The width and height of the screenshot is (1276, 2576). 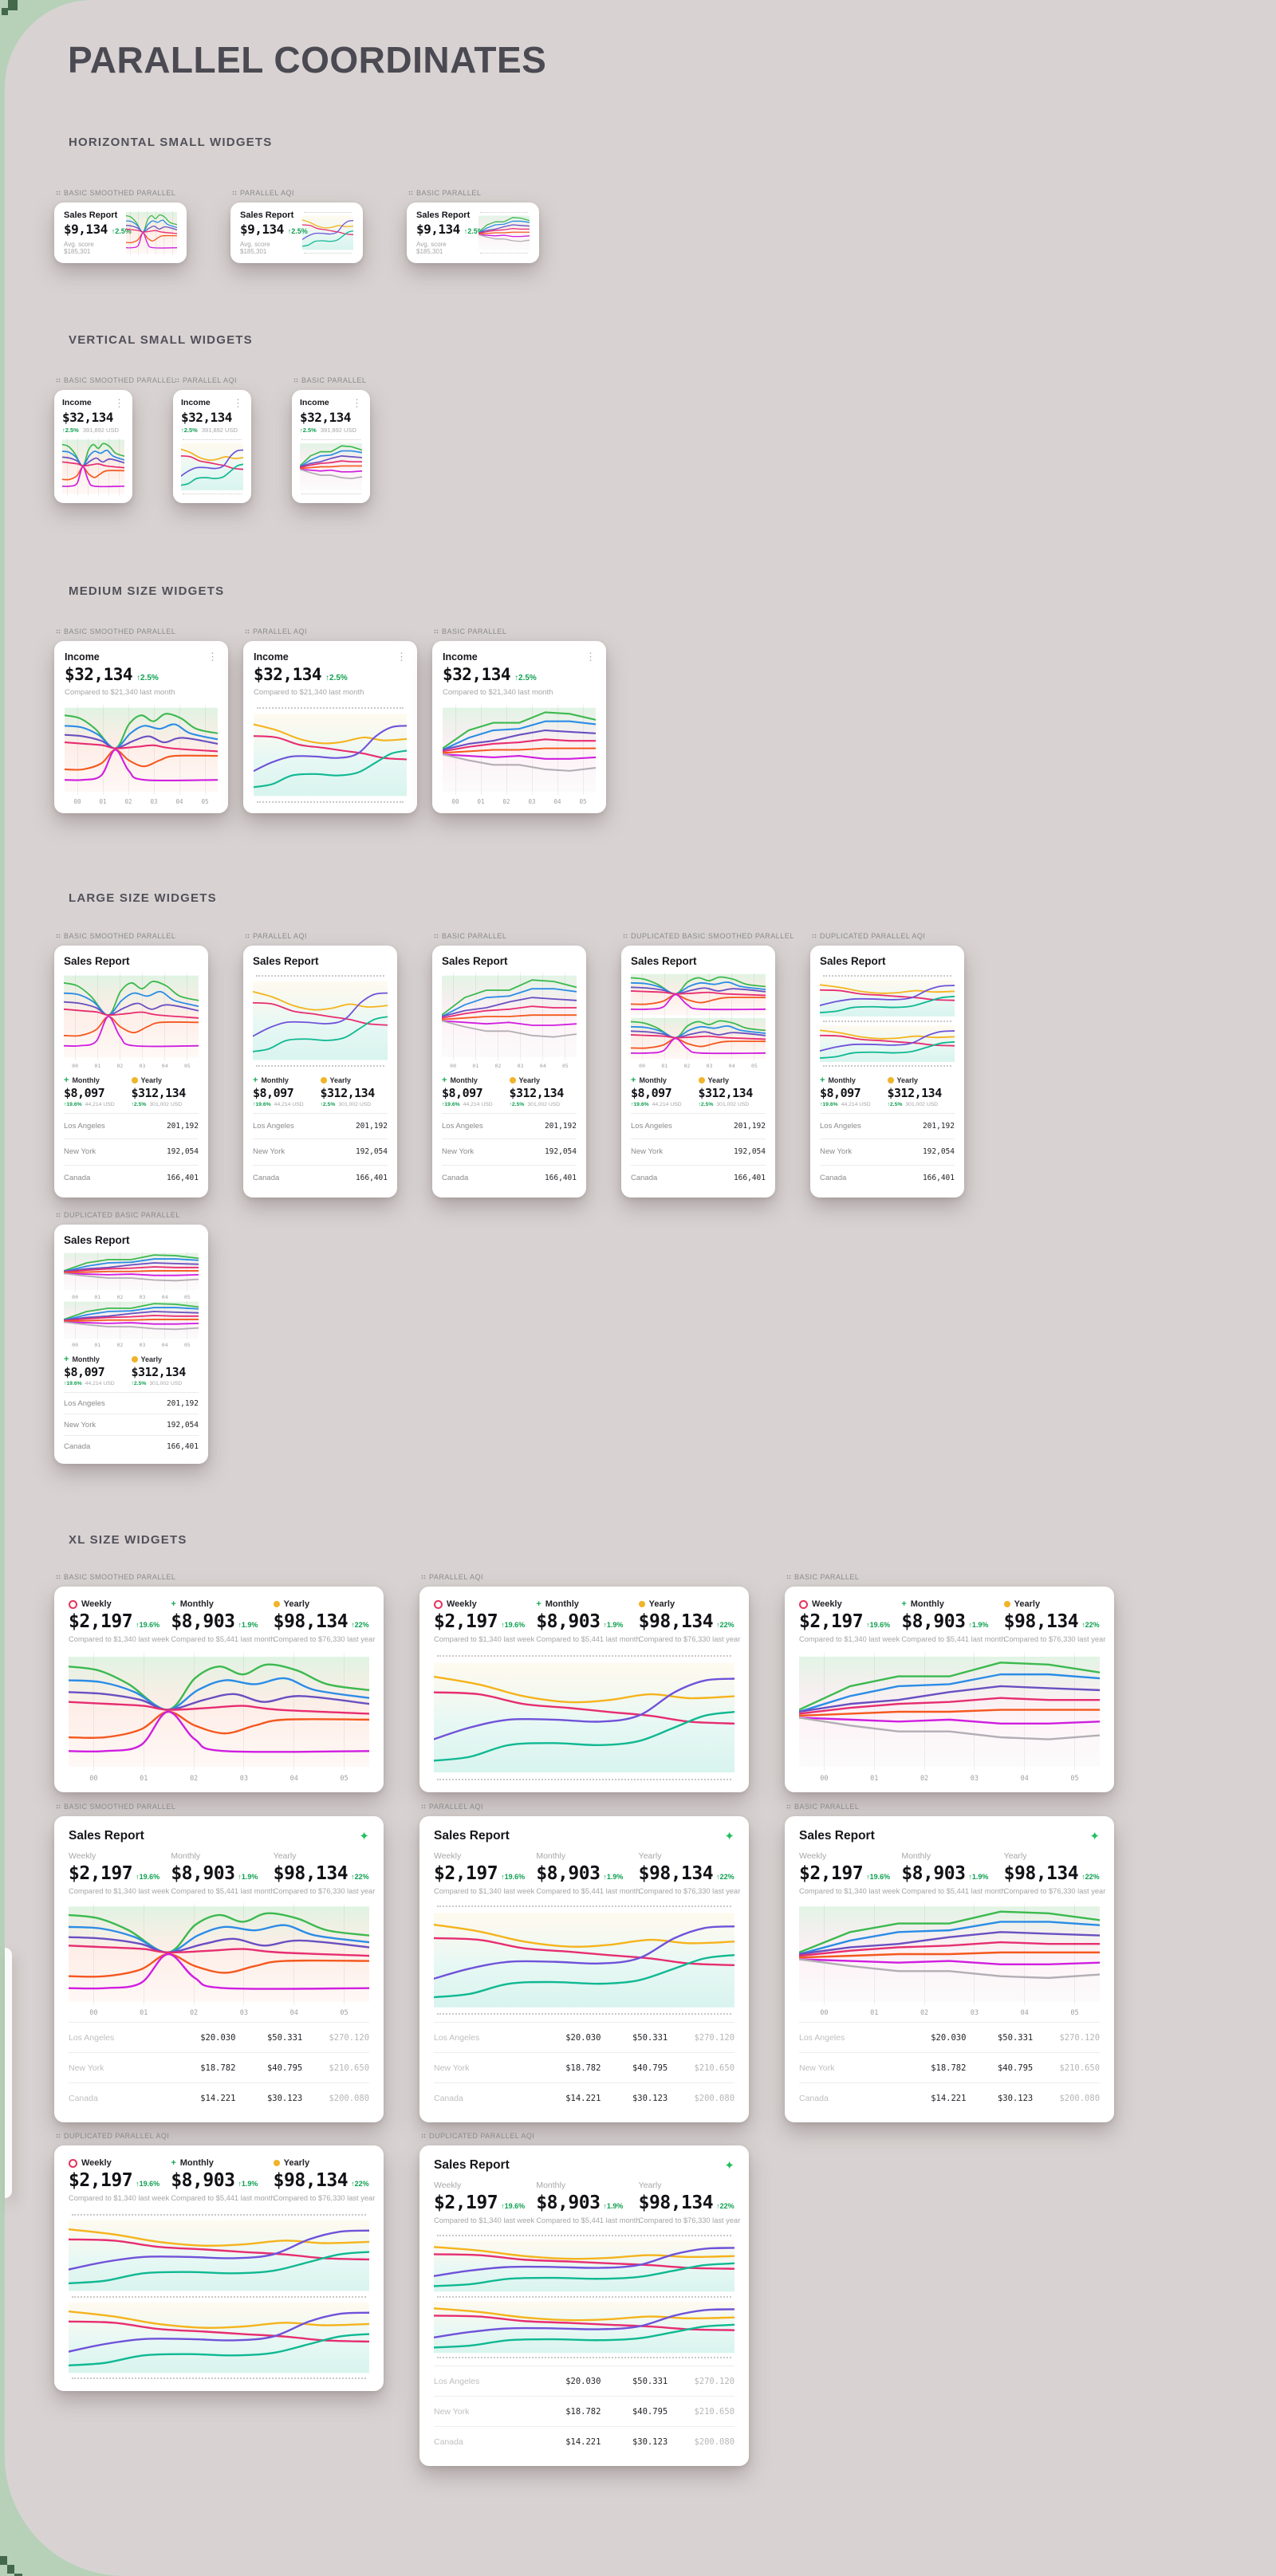 I want to click on metric-value: $9,134, so click(x=438, y=229).